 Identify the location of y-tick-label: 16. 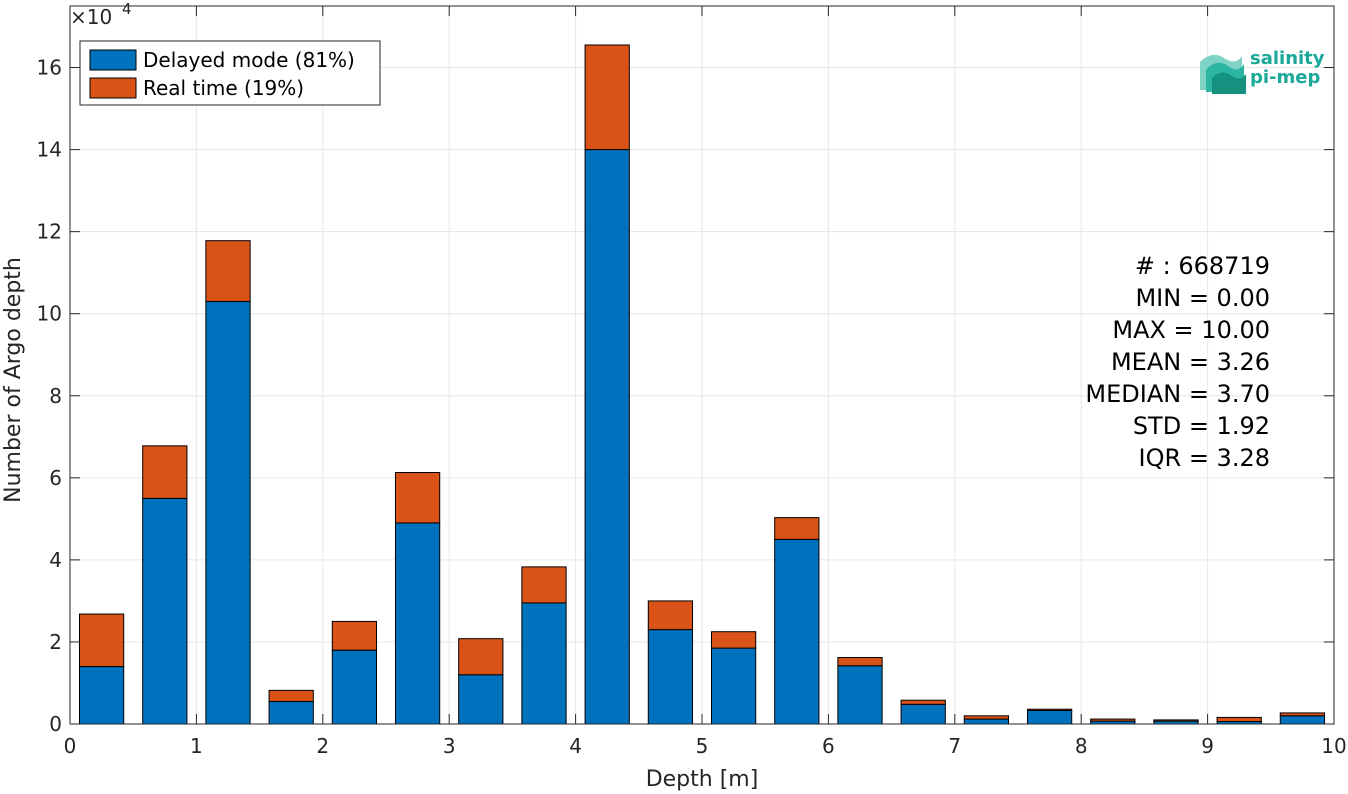
(49, 68).